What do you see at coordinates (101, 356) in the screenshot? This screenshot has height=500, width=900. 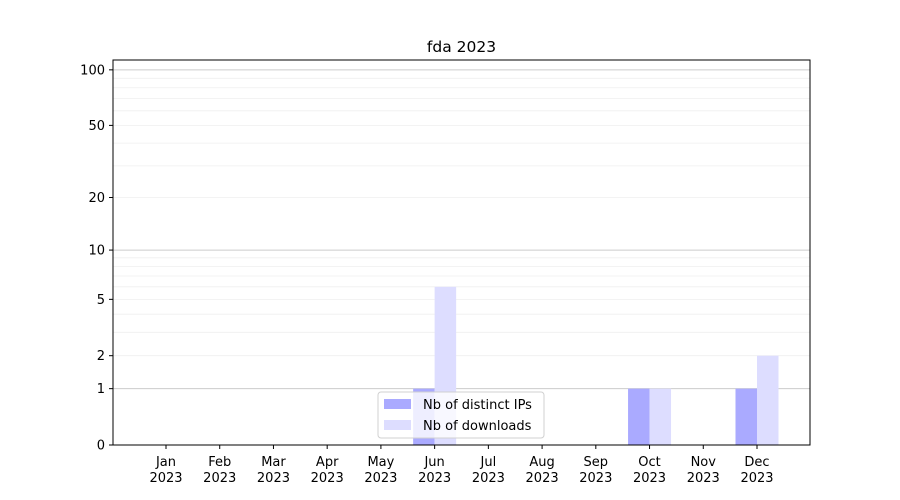 I see `y-tick-label: 2` at bounding box center [101, 356].